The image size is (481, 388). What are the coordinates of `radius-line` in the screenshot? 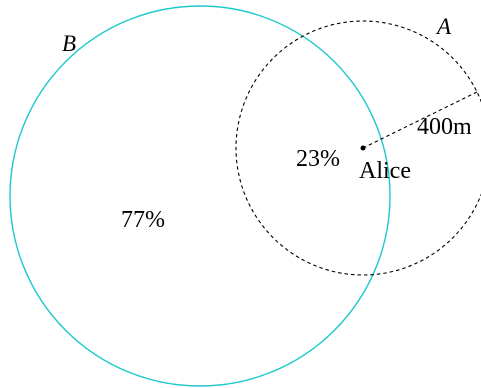 It's located at (421, 119).